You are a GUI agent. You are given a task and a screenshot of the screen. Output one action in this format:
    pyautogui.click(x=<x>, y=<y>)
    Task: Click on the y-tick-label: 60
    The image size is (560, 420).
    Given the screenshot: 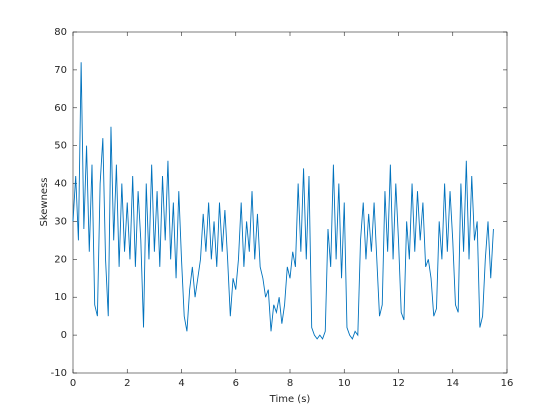 What is the action you would take?
    pyautogui.click(x=60, y=108)
    